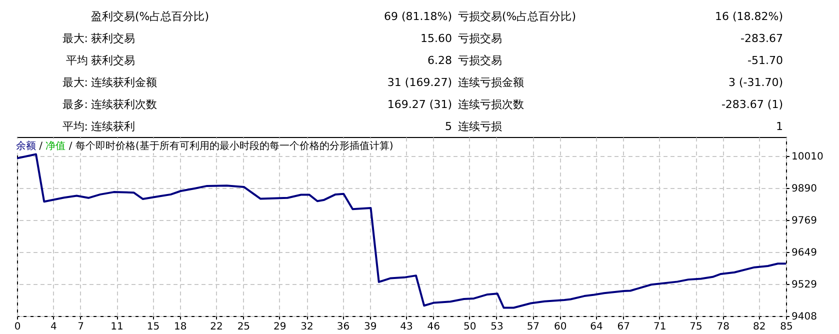 Image resolution: width=839 pixels, height=334 pixels. I want to click on y-tick-label: 10010, so click(808, 156).